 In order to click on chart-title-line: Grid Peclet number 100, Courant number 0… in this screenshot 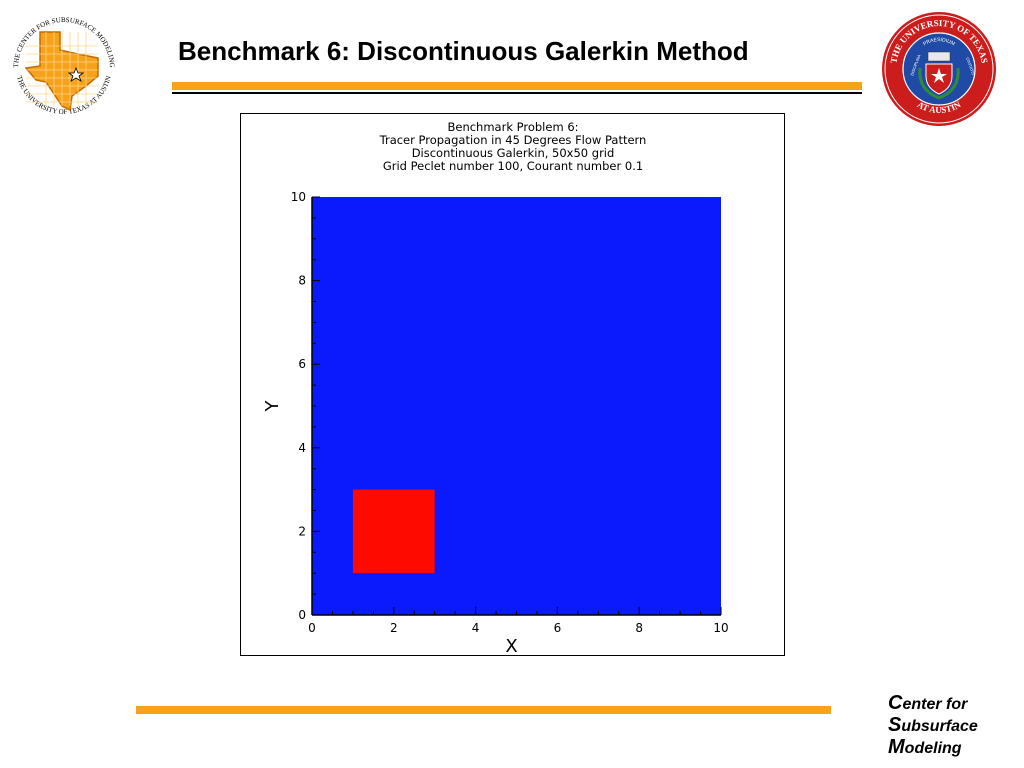, I will do `click(513, 166)`.